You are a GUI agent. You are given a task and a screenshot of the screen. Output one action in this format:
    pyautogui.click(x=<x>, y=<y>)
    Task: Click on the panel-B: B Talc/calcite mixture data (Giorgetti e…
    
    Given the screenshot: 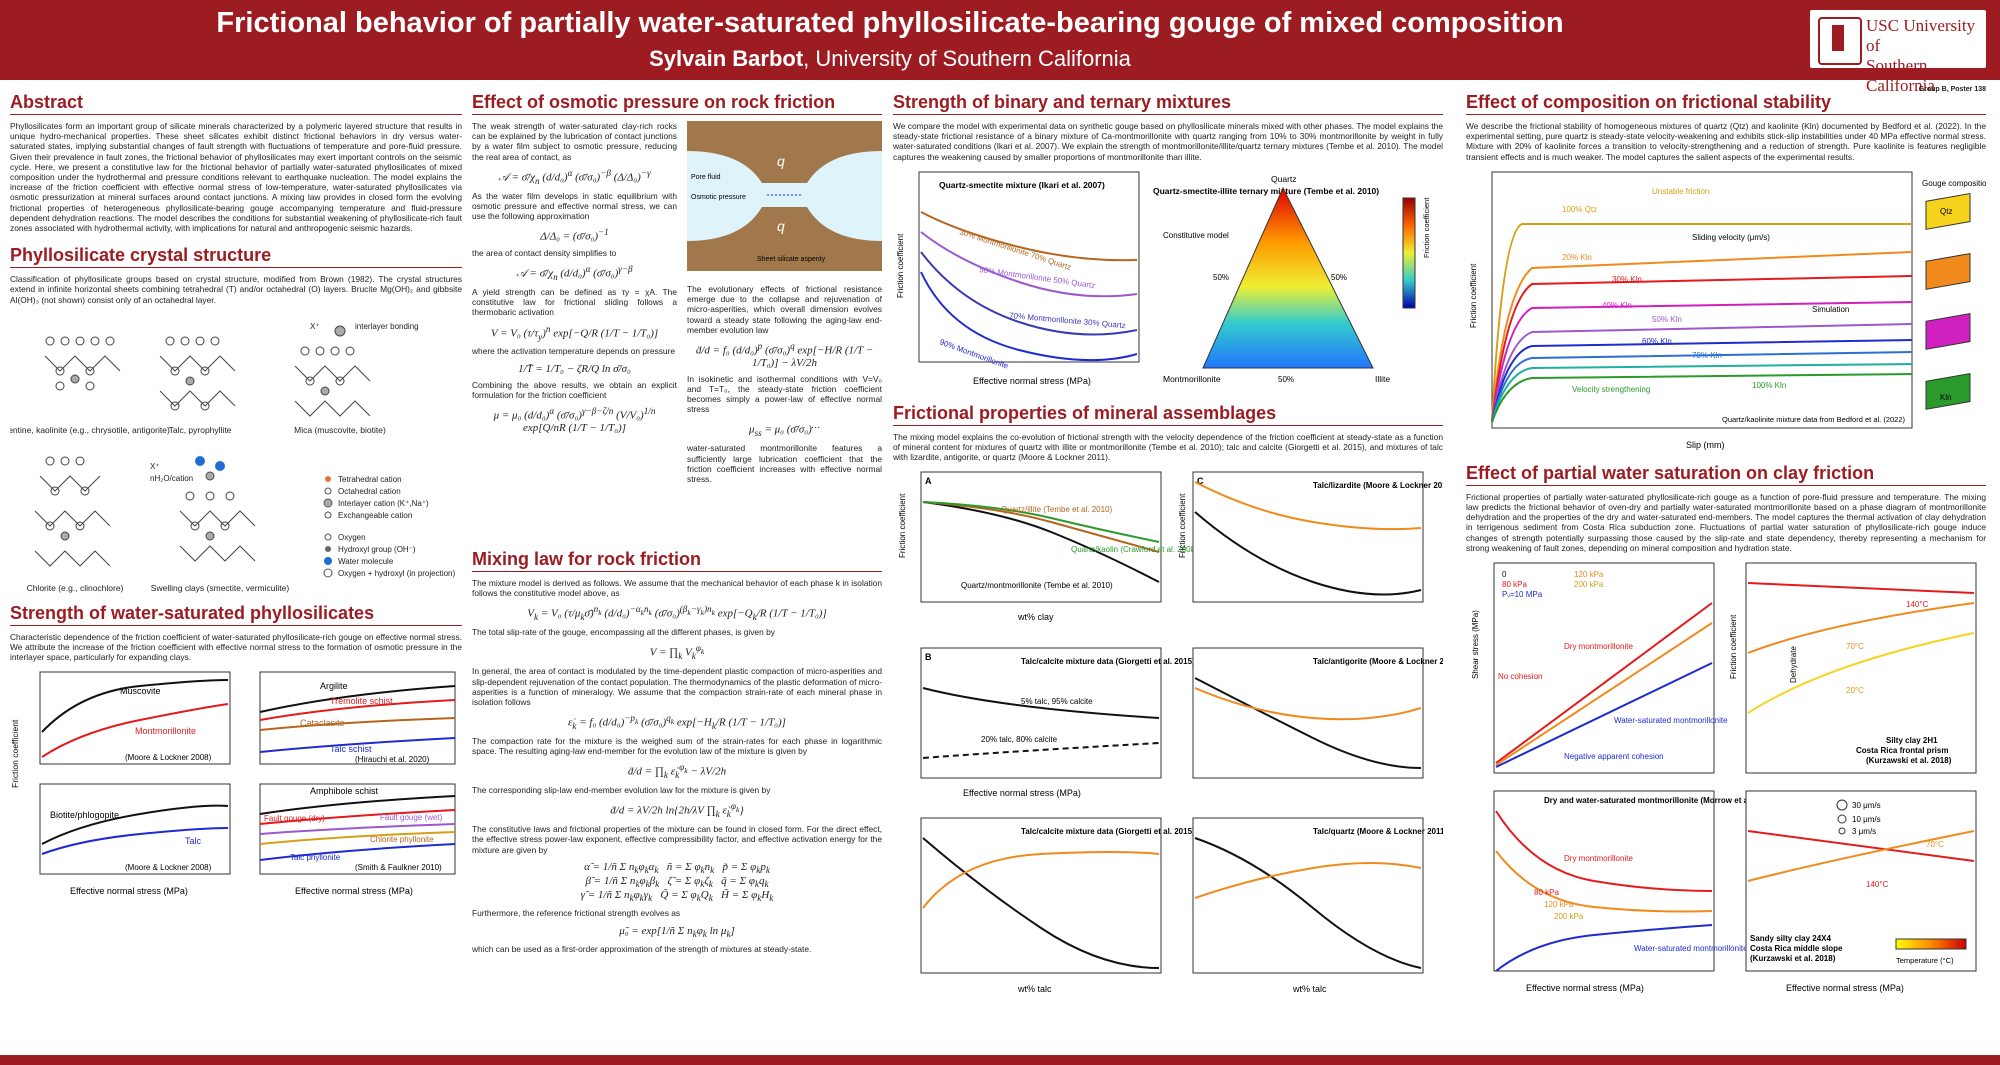 What is the action you would take?
    pyautogui.click(x=1057, y=713)
    